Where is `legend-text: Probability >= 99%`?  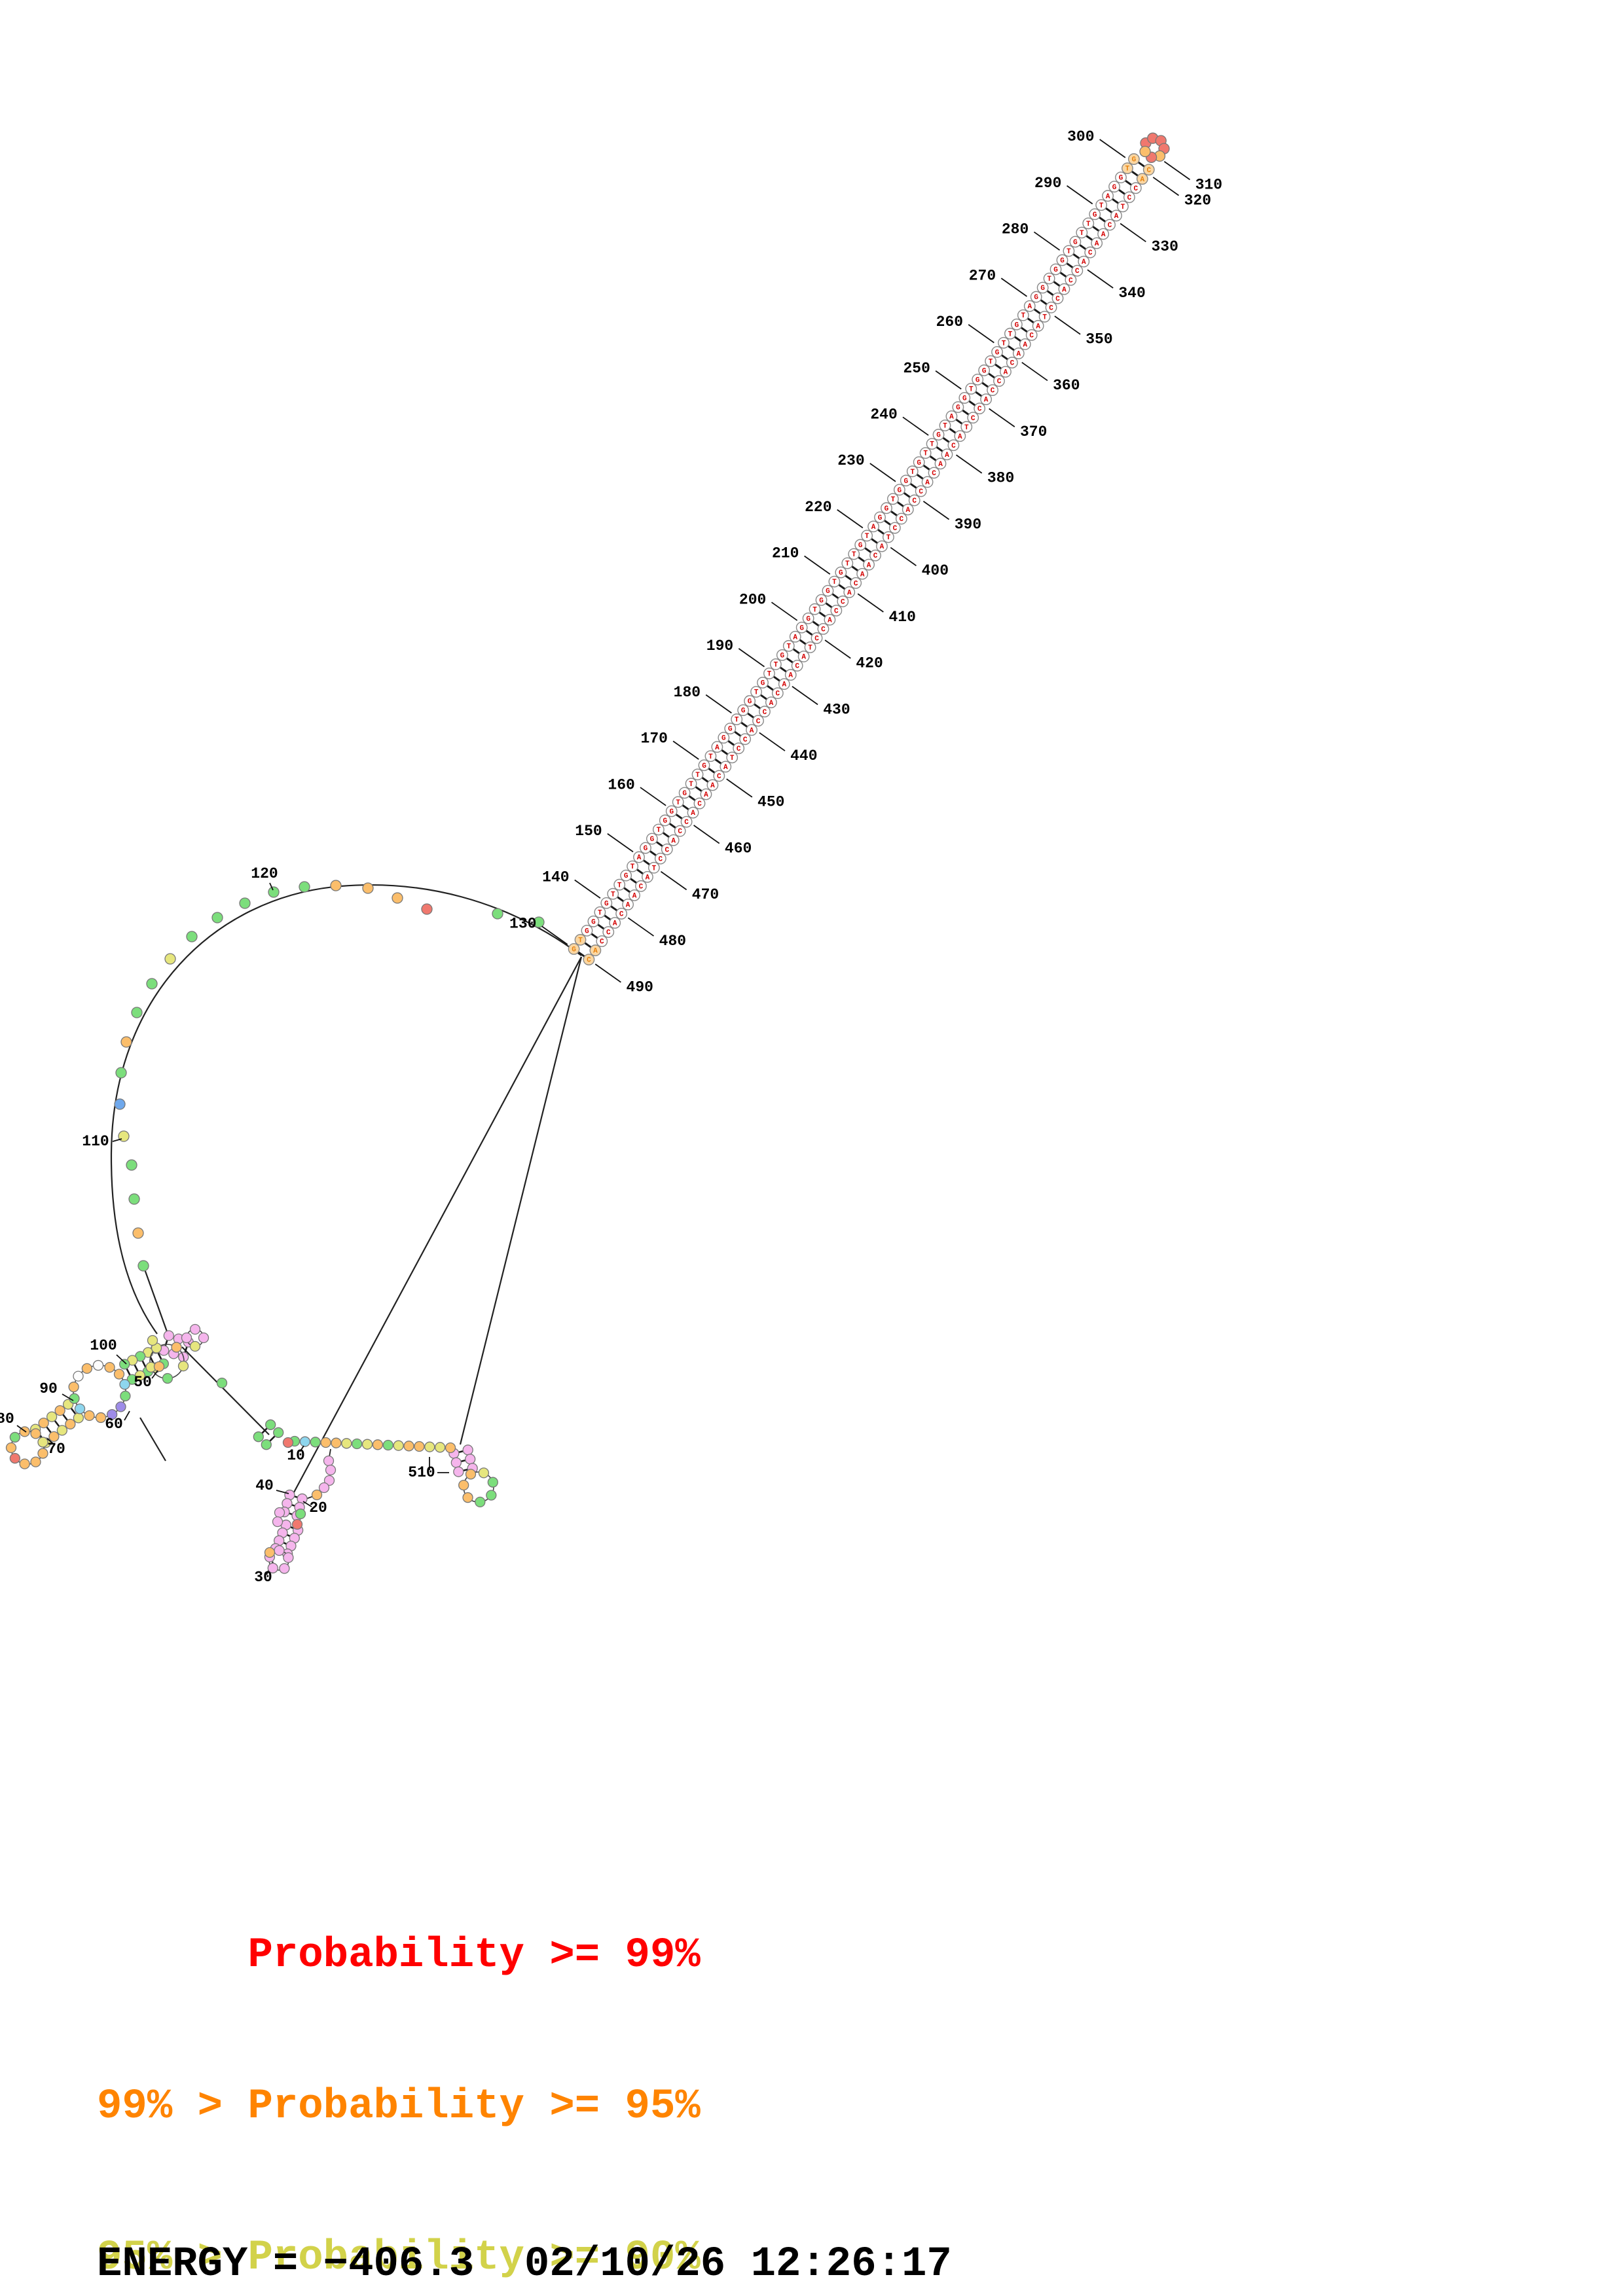 legend-text: Probability >= 99% is located at coordinates (474, 1955).